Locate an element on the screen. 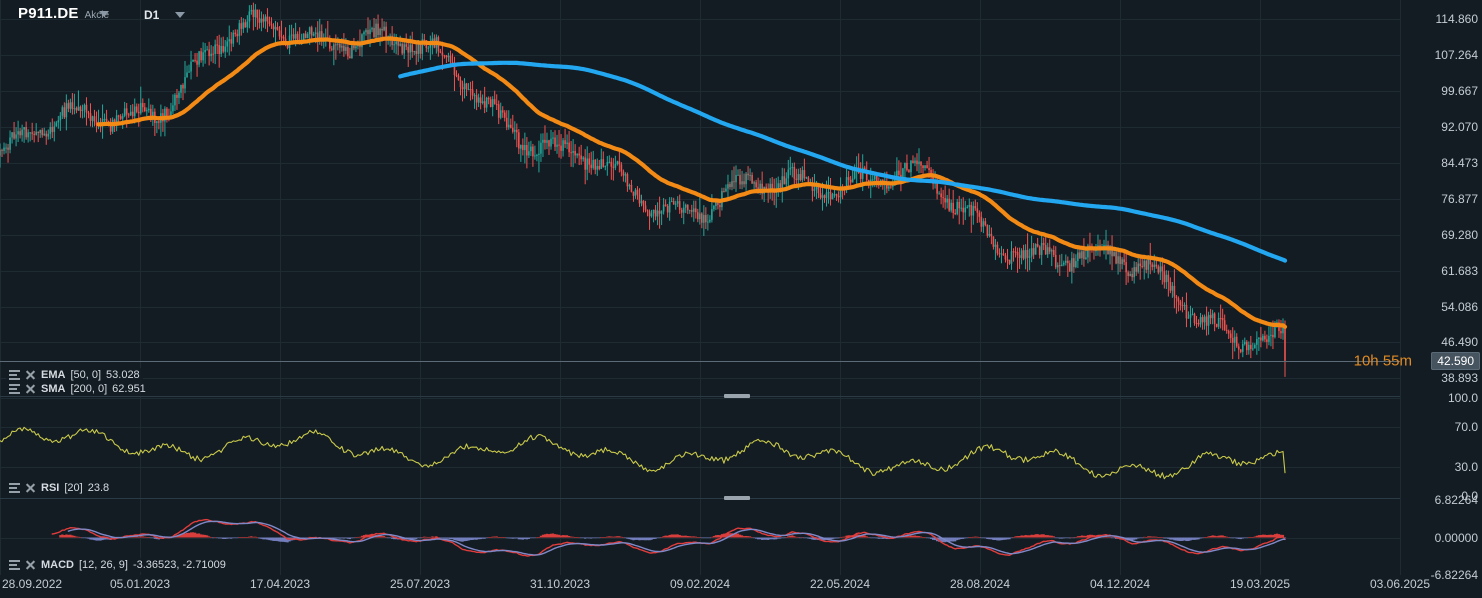 This screenshot has height=598, width=1482. legend-macd-params: [12, 26, 9] is located at coordinates (103, 565).